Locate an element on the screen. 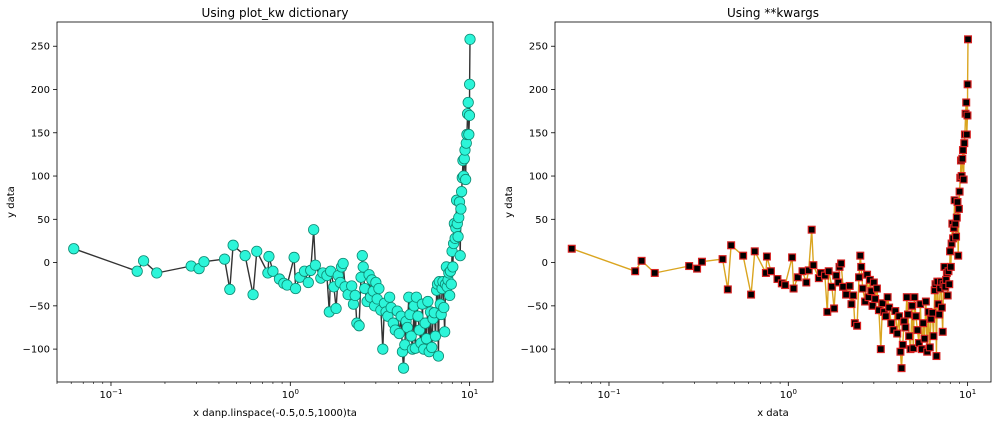 Image resolution: width=1000 pixels, height=424 pixels. chart-title: Using **kwargs is located at coordinates (773, 13).